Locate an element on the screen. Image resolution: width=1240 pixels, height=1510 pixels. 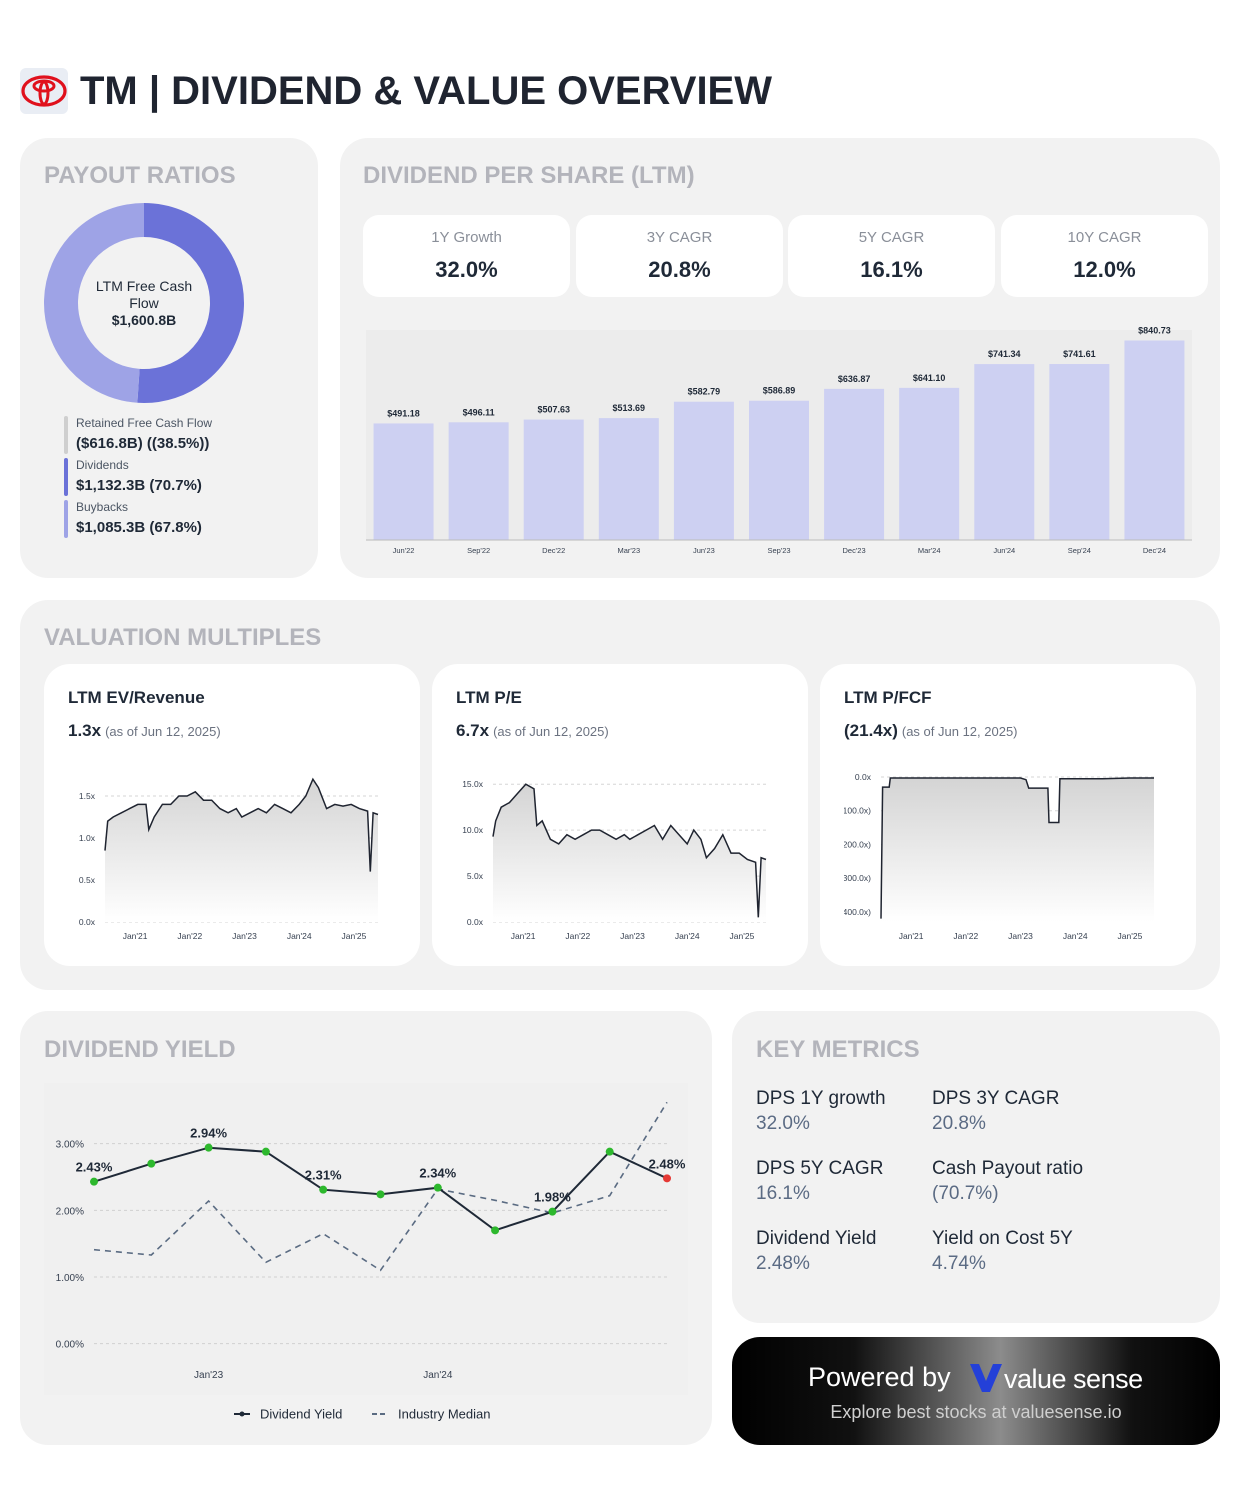
stat-label: 3Y CAGR is located at coordinates (679, 237).